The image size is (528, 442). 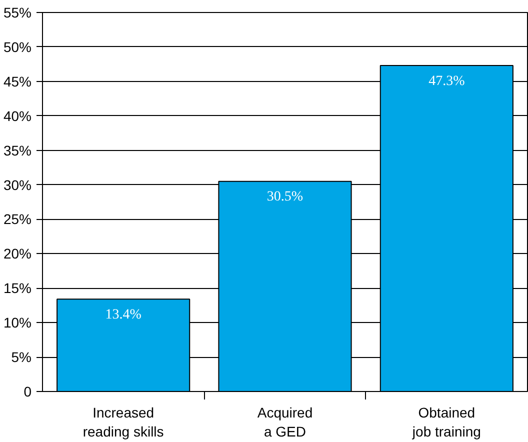 I want to click on y-tick-label: 20%, so click(x=17, y=254).